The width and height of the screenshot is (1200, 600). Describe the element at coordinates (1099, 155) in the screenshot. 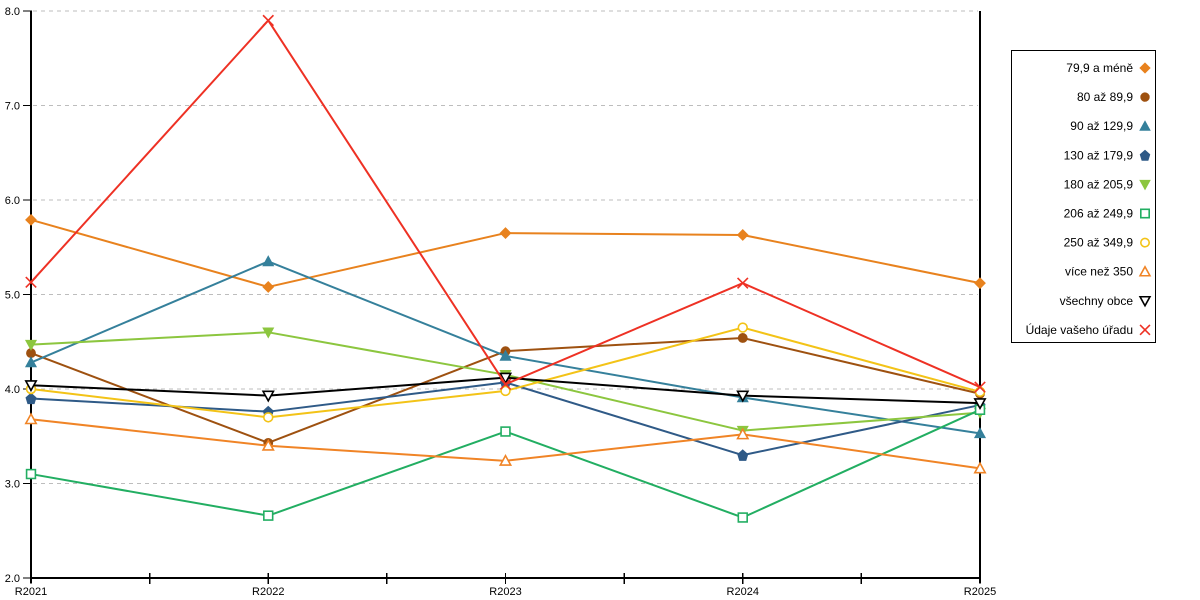

I see `legend-label: 130 až 179,9` at that location.